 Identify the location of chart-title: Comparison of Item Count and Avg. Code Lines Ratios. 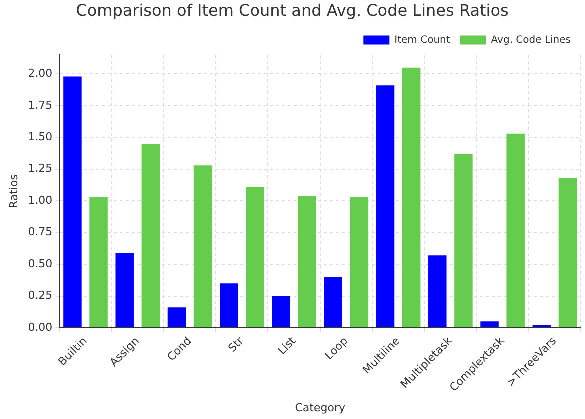
(292, 10).